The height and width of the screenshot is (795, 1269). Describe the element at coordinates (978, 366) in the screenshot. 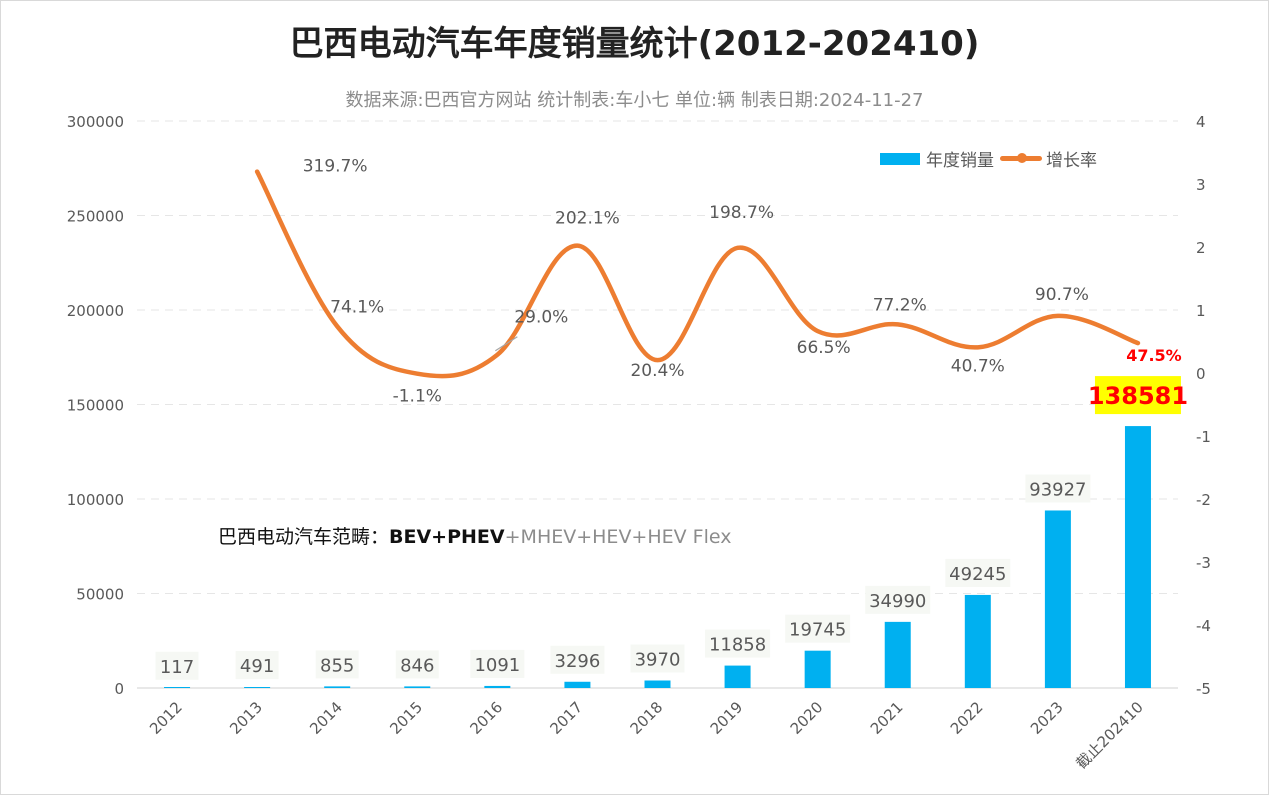

I see `line-data-label: 40.7%` at that location.